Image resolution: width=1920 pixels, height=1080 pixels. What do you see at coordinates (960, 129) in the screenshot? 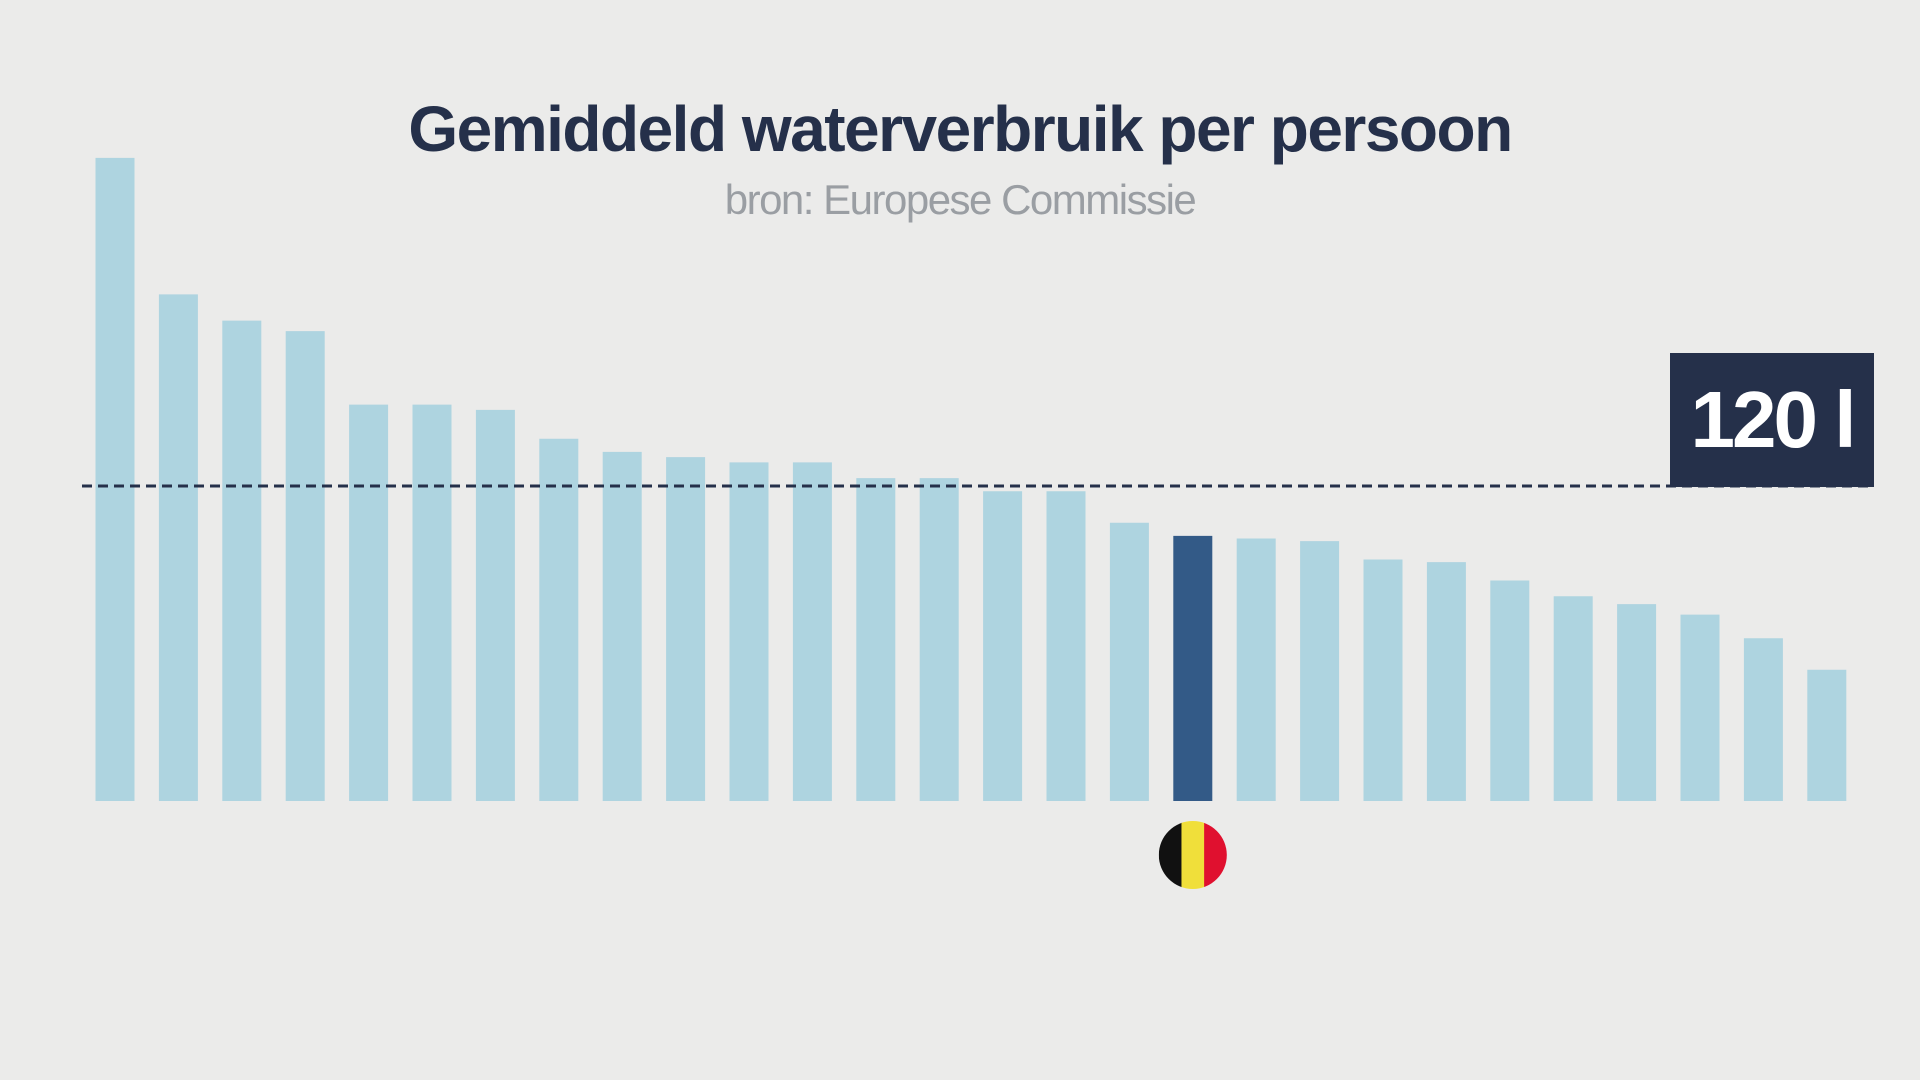
I see `chart-title: Gemiddeld waterverbruik per persoon` at bounding box center [960, 129].